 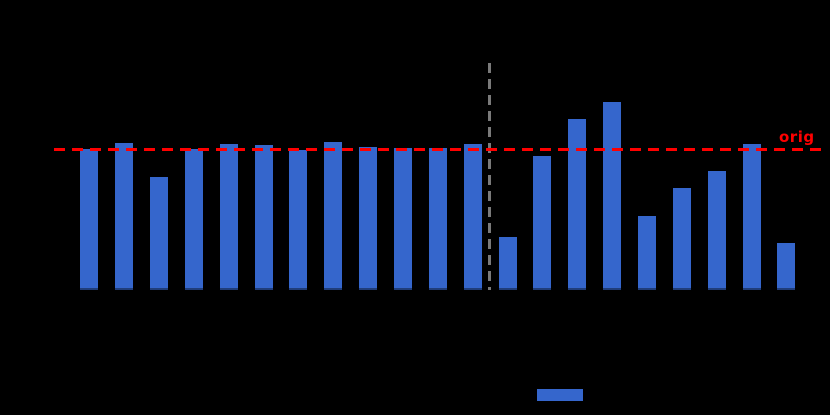 What do you see at coordinates (797, 137) in the screenshot?
I see `reference-line-label: orig` at bounding box center [797, 137].